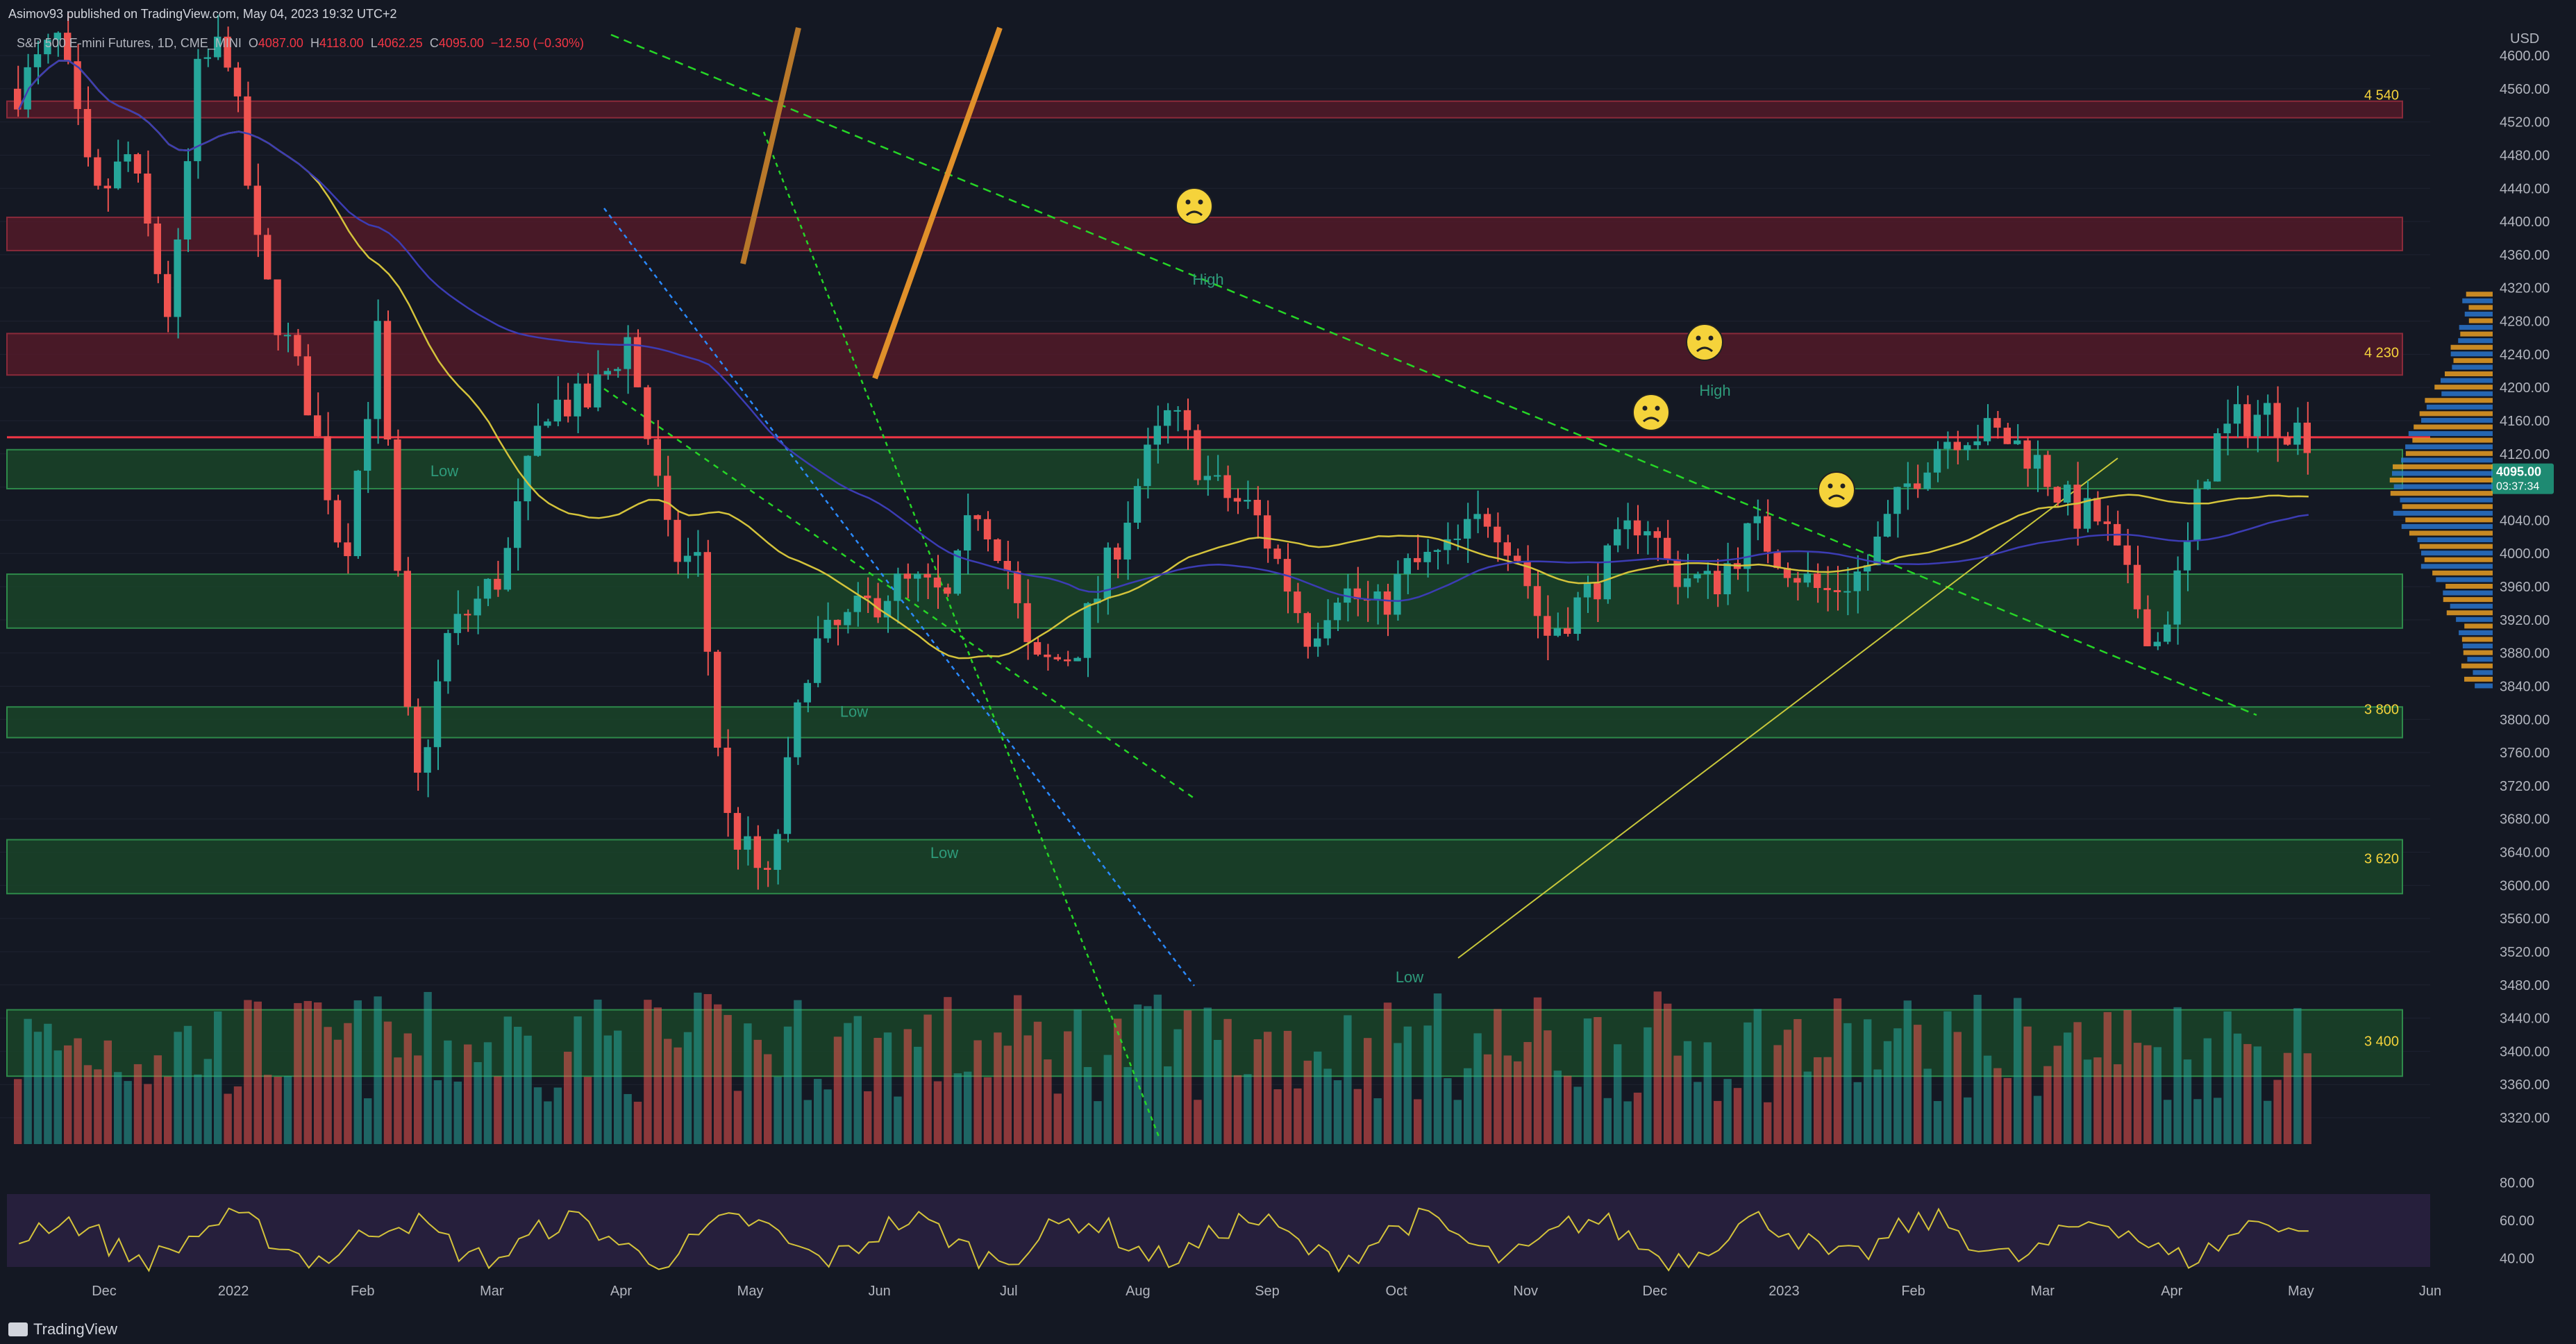 Image resolution: width=2576 pixels, height=1344 pixels. Describe the element at coordinates (1204, 723) in the screenshot. I see `support-zone` at that location.